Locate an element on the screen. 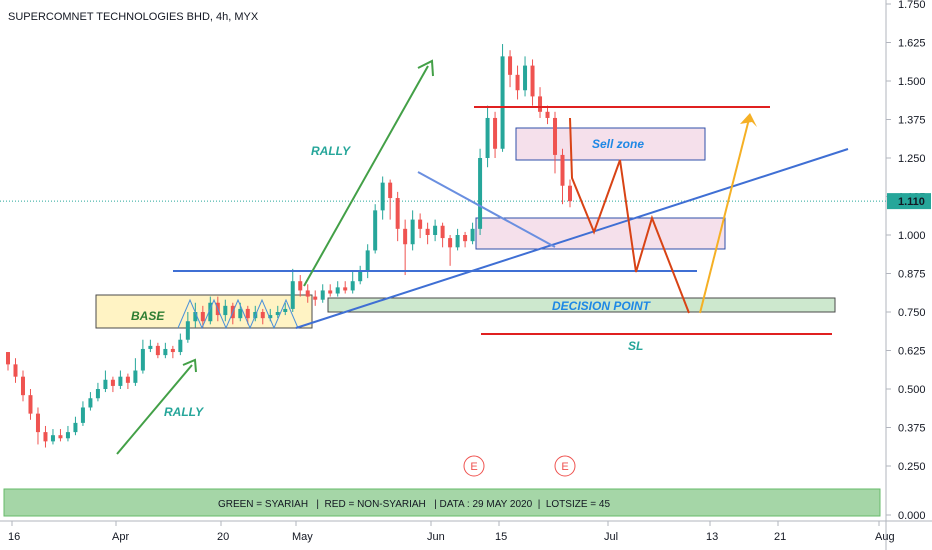 Image resolution: width=932 pixels, height=550 pixels. falling-trendline is located at coordinates (486, 209).